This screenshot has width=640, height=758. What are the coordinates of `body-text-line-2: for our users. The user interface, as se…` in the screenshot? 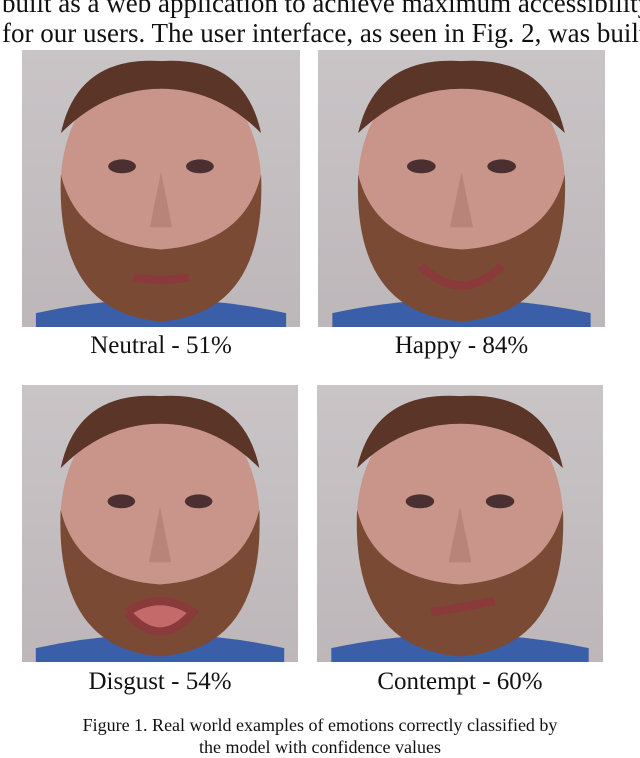 It's located at (321, 33).